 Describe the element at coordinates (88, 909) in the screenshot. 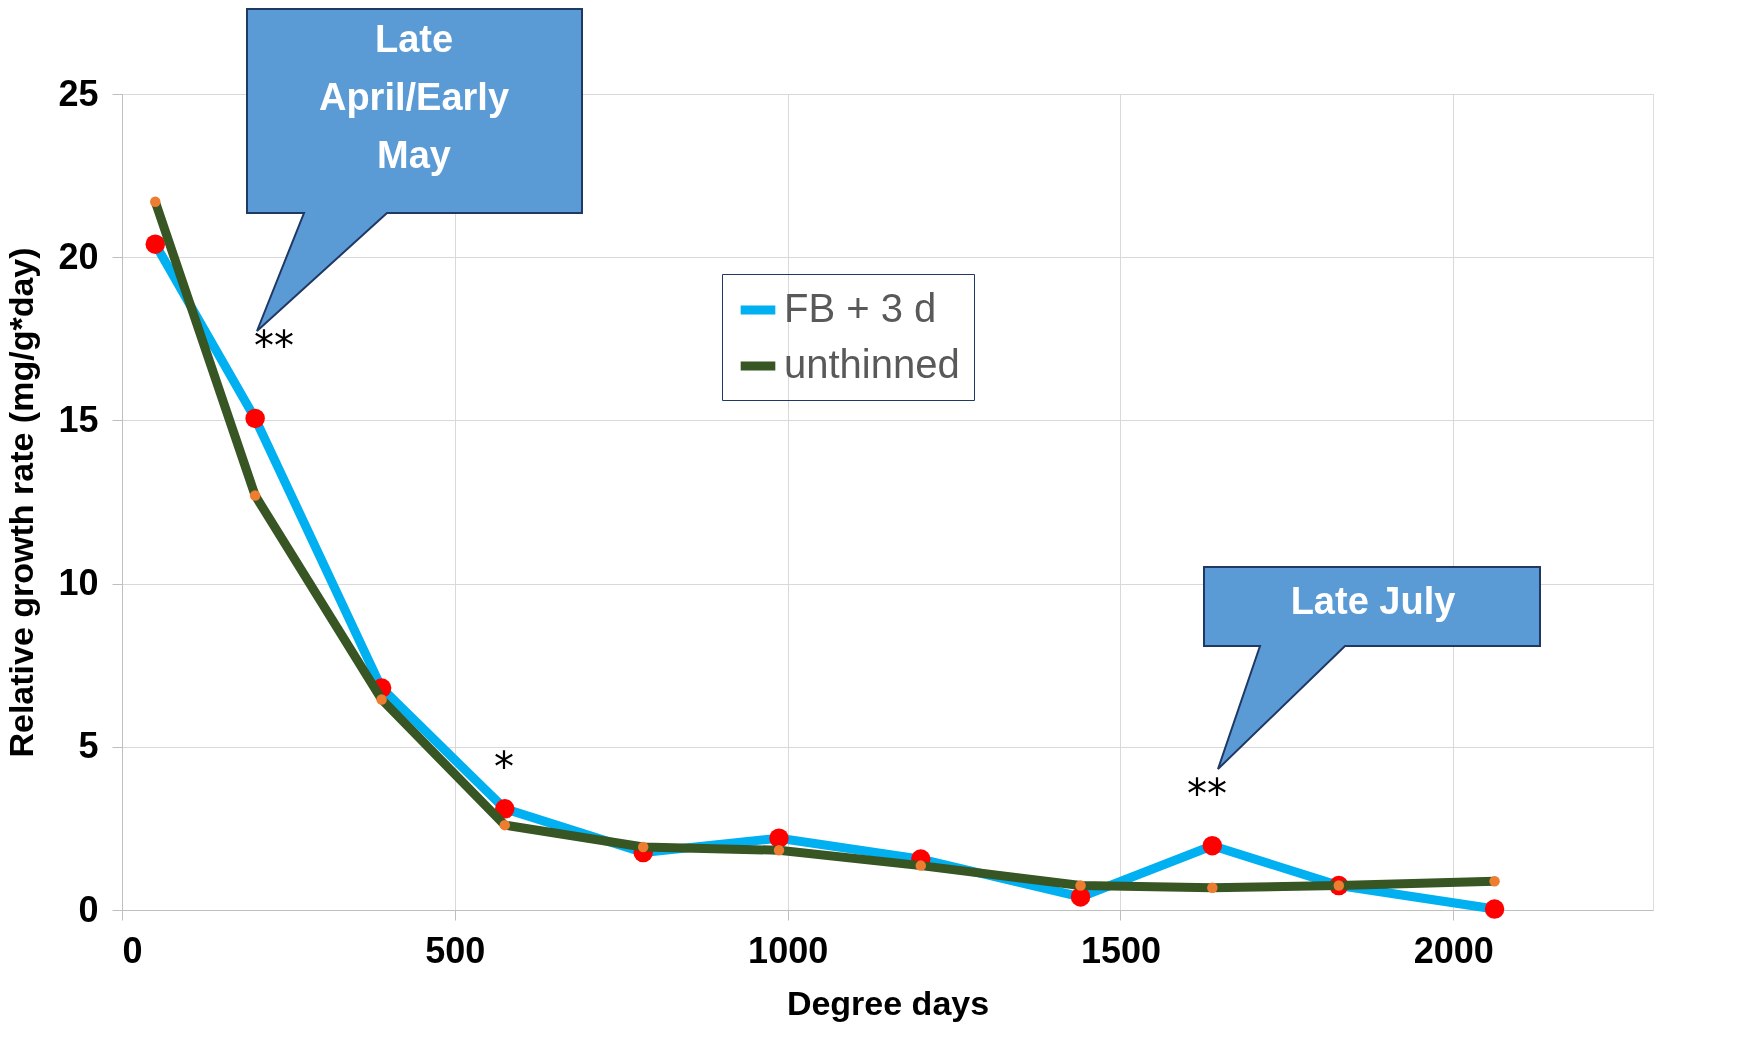

I see `y-tick-label: 0` at that location.